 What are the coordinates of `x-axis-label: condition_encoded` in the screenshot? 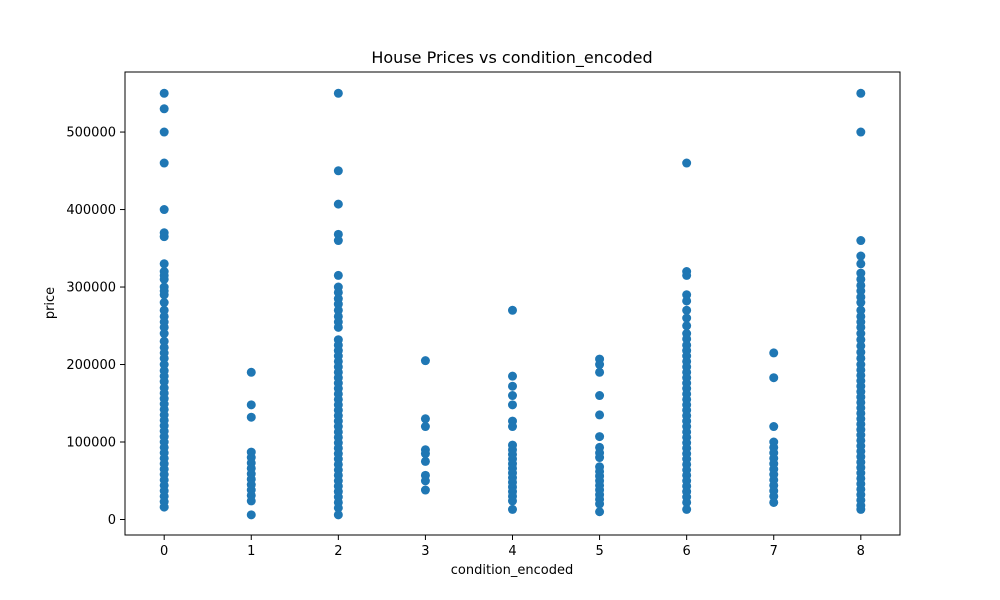 It's located at (512, 570).